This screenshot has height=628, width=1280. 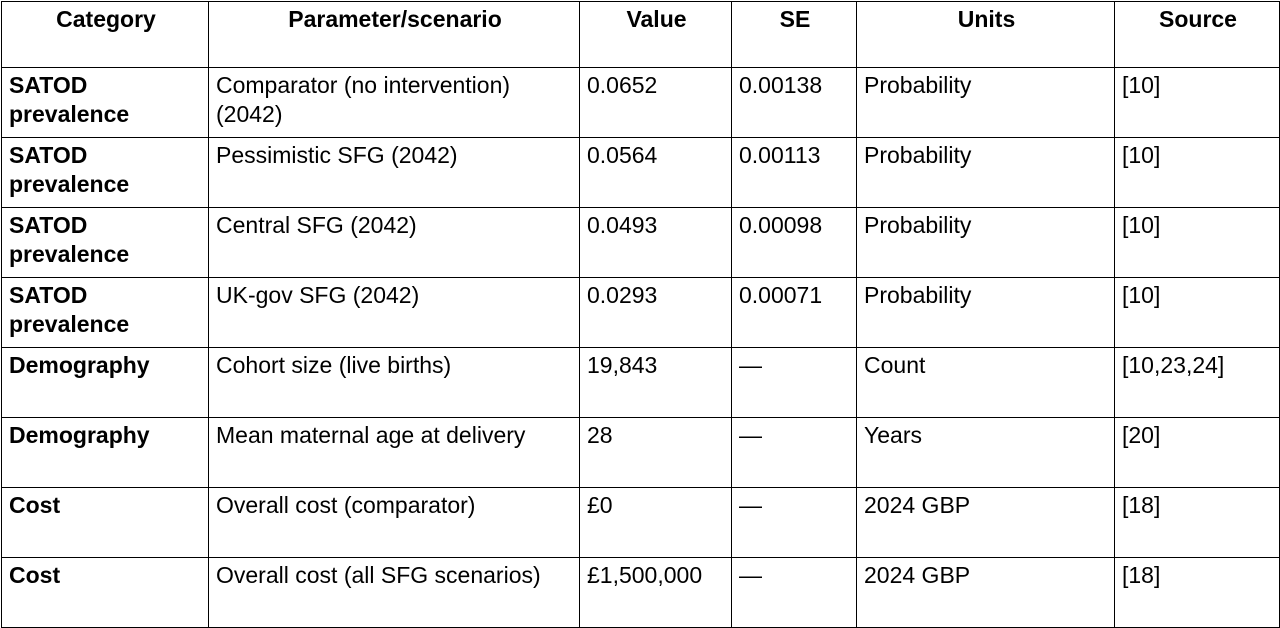 I want to click on cell-value: 0.0293, so click(x=655, y=312).